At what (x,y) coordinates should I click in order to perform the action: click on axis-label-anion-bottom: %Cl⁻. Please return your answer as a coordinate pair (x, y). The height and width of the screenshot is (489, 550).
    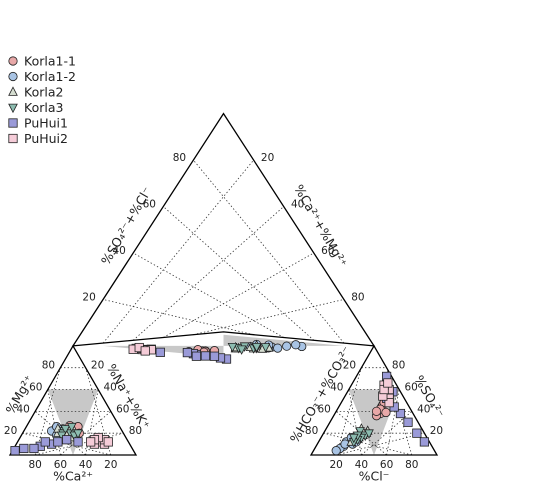
    Looking at the image, I should click on (374, 476).